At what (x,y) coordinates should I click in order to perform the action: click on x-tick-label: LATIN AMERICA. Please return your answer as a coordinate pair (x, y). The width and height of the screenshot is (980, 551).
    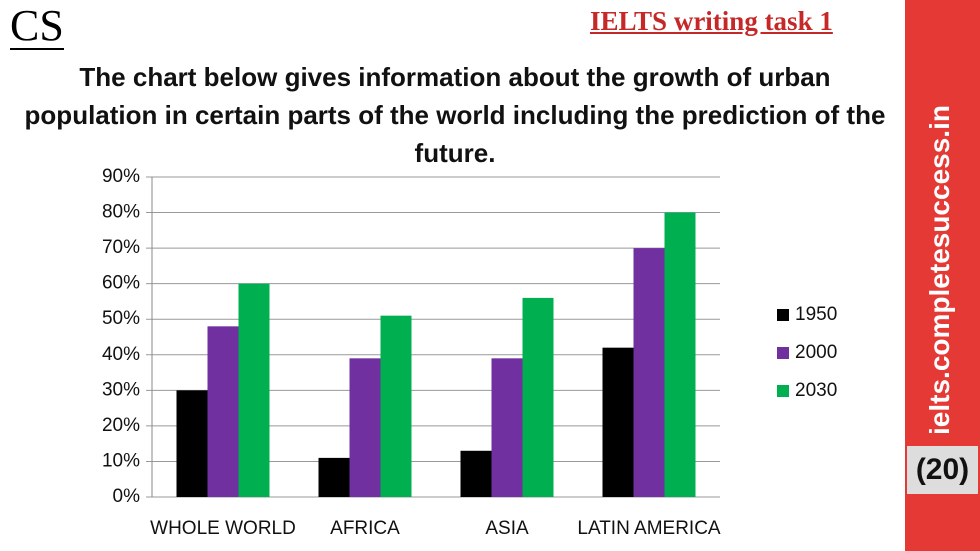
    Looking at the image, I should click on (649, 528).